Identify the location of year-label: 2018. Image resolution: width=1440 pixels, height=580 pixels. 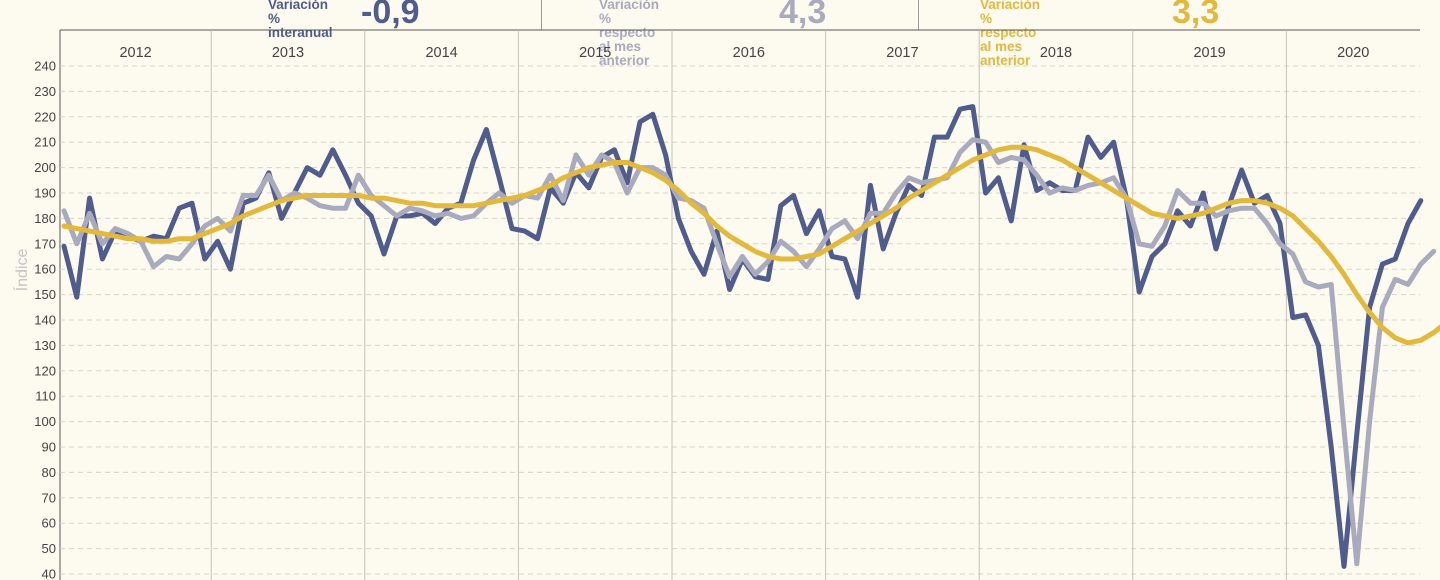
(1056, 53).